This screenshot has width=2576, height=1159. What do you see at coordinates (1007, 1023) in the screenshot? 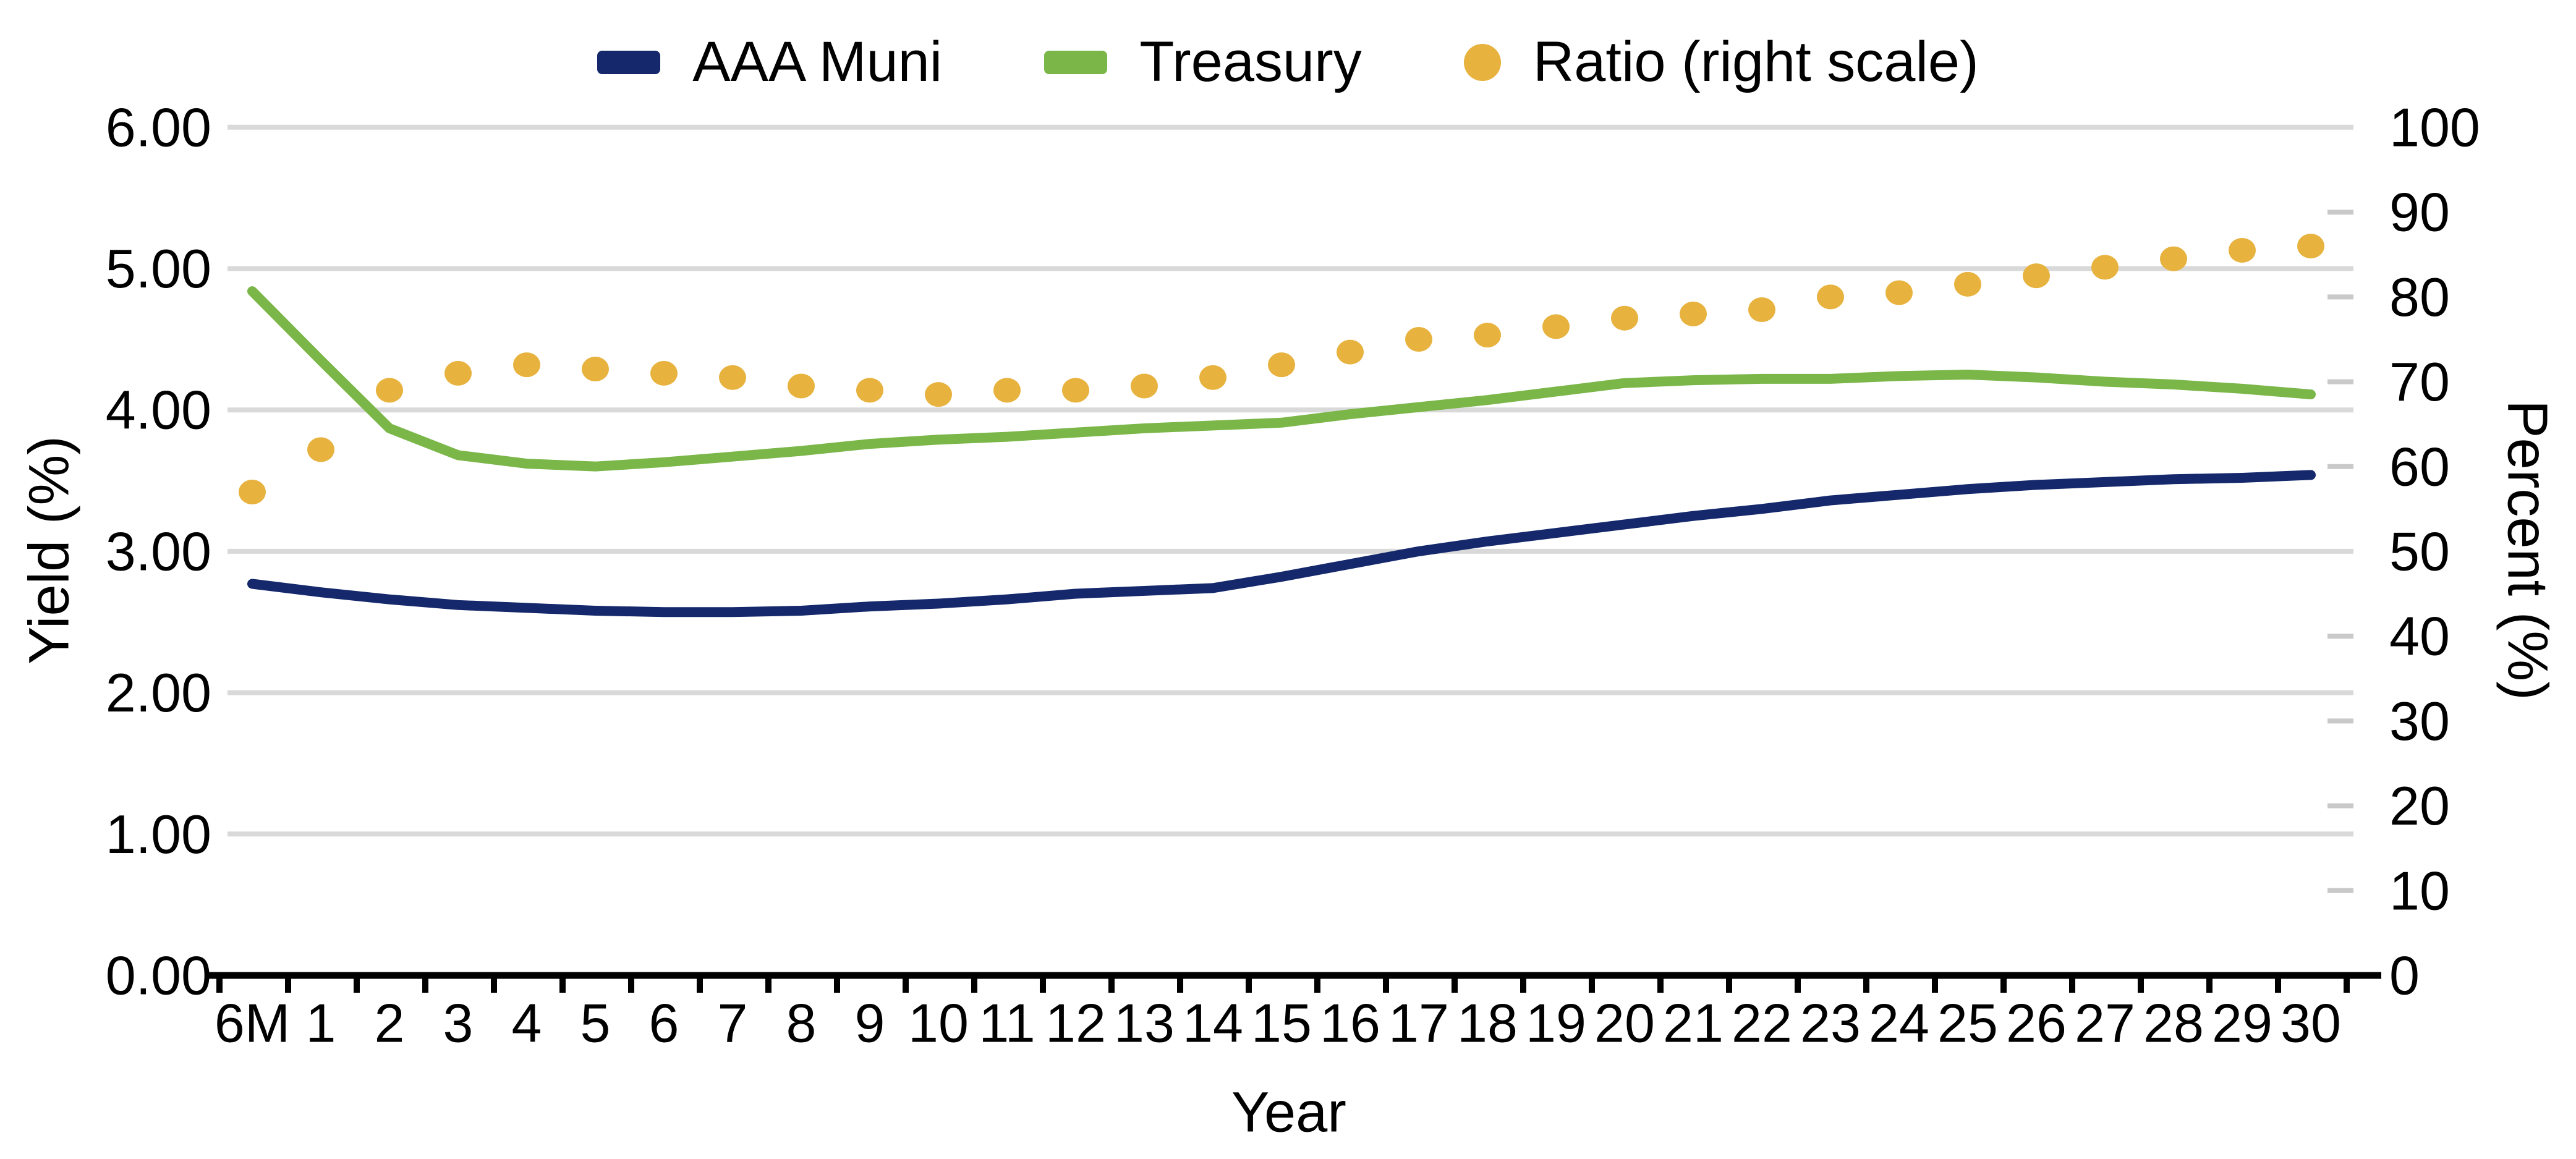
I see `x-tick-label: 11` at bounding box center [1007, 1023].